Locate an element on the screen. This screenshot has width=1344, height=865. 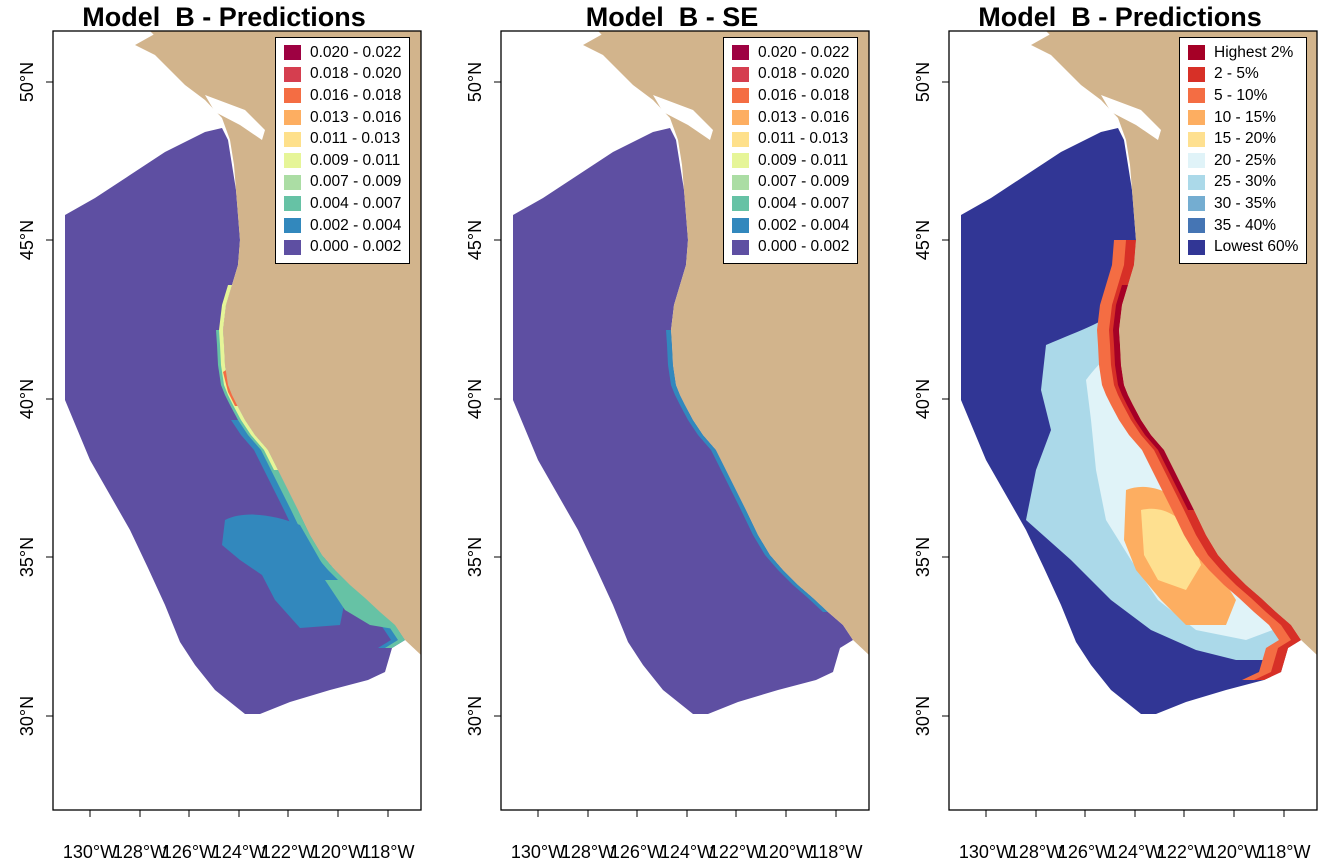
legend-item: 30 - 35% is located at coordinates (1243, 204).